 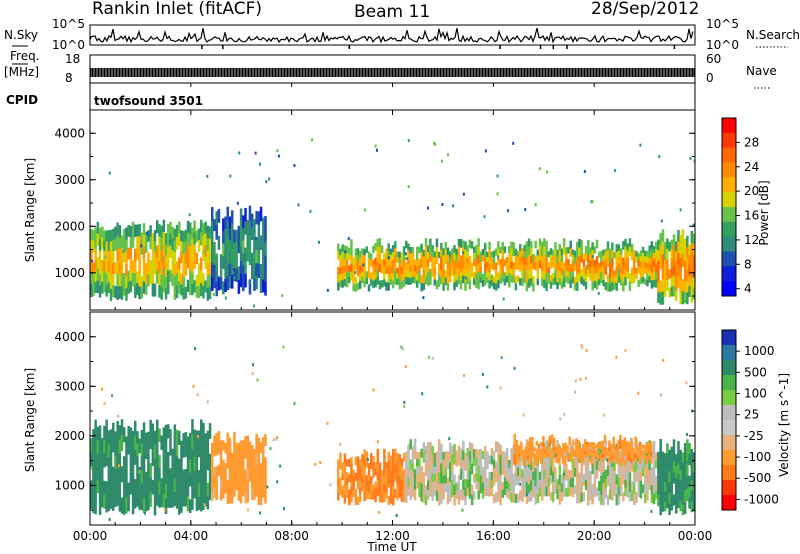 What do you see at coordinates (710, 78) in the screenshot?
I see `freq-right-tick-bottom: 0` at bounding box center [710, 78].